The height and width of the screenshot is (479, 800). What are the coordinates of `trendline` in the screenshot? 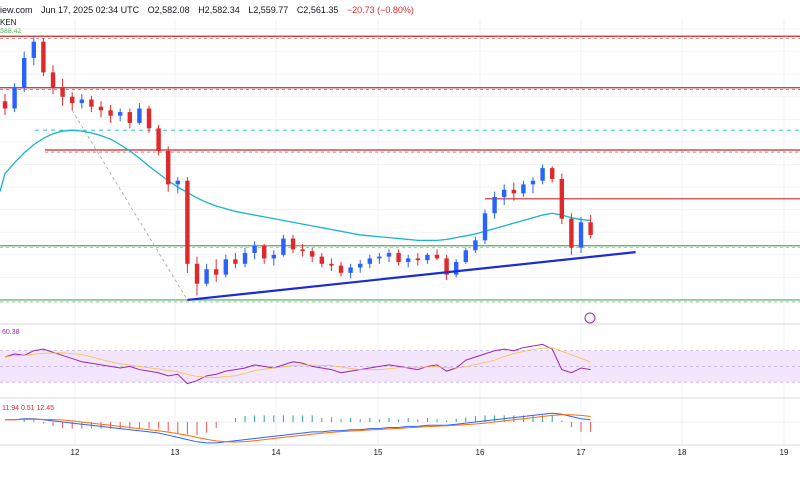 It's located at (411, 276).